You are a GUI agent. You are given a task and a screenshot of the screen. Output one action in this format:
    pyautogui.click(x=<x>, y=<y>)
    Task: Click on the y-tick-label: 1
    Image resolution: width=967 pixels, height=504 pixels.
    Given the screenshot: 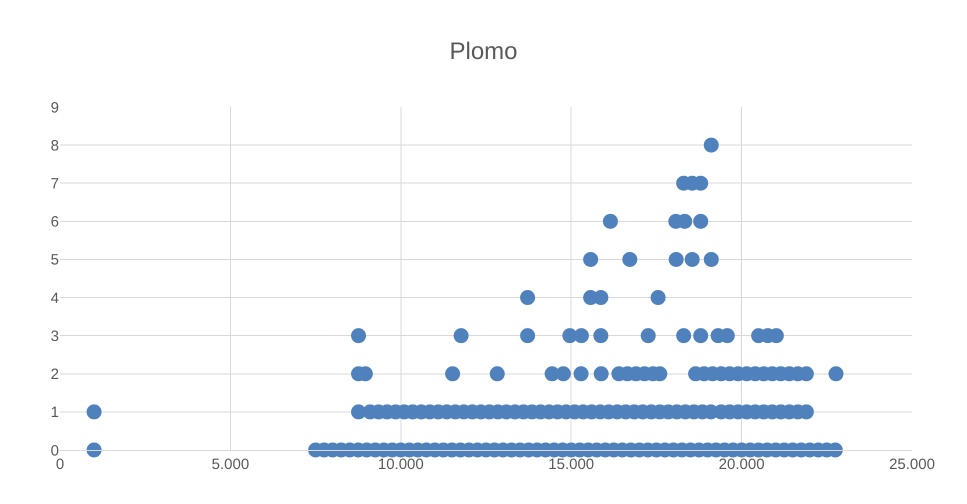 What is the action you would take?
    pyautogui.click(x=54, y=413)
    